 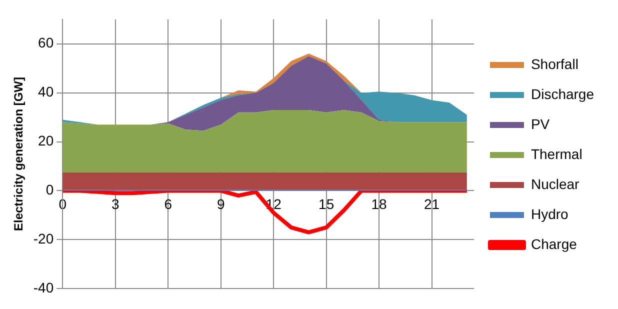 I want to click on x-tick-label: 6, so click(x=168, y=204).